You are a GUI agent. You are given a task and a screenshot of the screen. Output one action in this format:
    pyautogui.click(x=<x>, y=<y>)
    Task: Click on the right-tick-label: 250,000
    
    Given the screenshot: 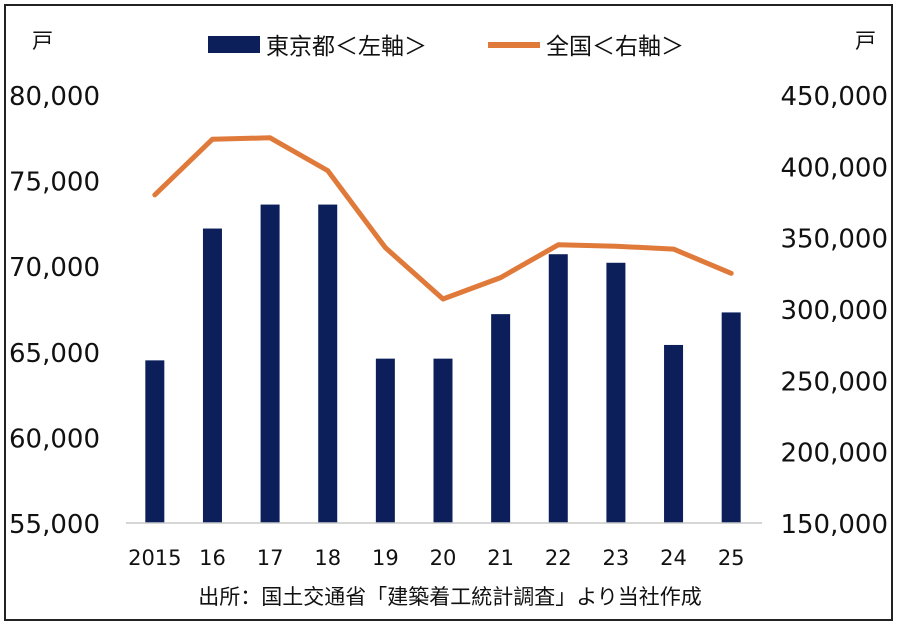 What is the action you would take?
    pyautogui.click(x=834, y=382)
    